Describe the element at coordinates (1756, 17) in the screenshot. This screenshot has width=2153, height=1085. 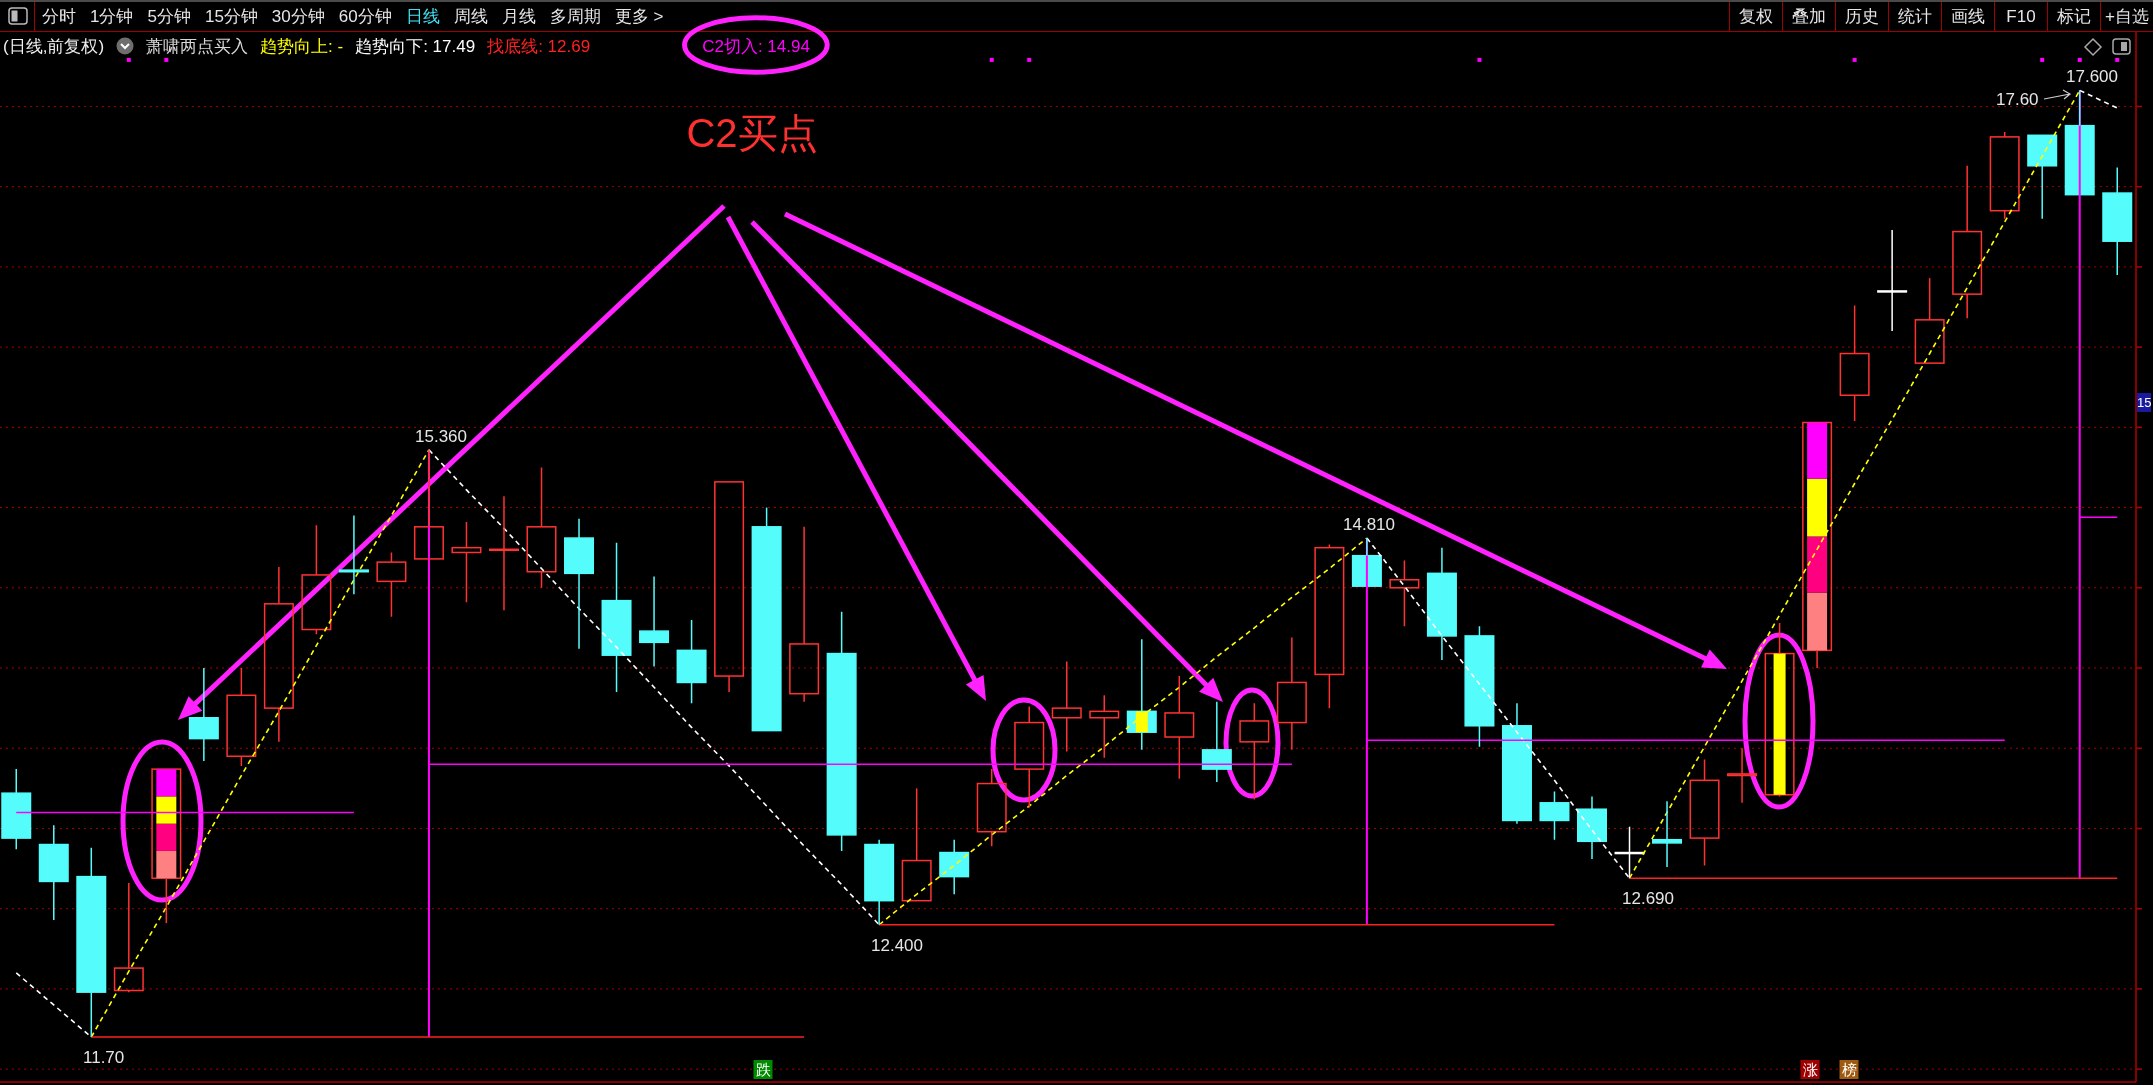
I see `text: 复权` at that location.